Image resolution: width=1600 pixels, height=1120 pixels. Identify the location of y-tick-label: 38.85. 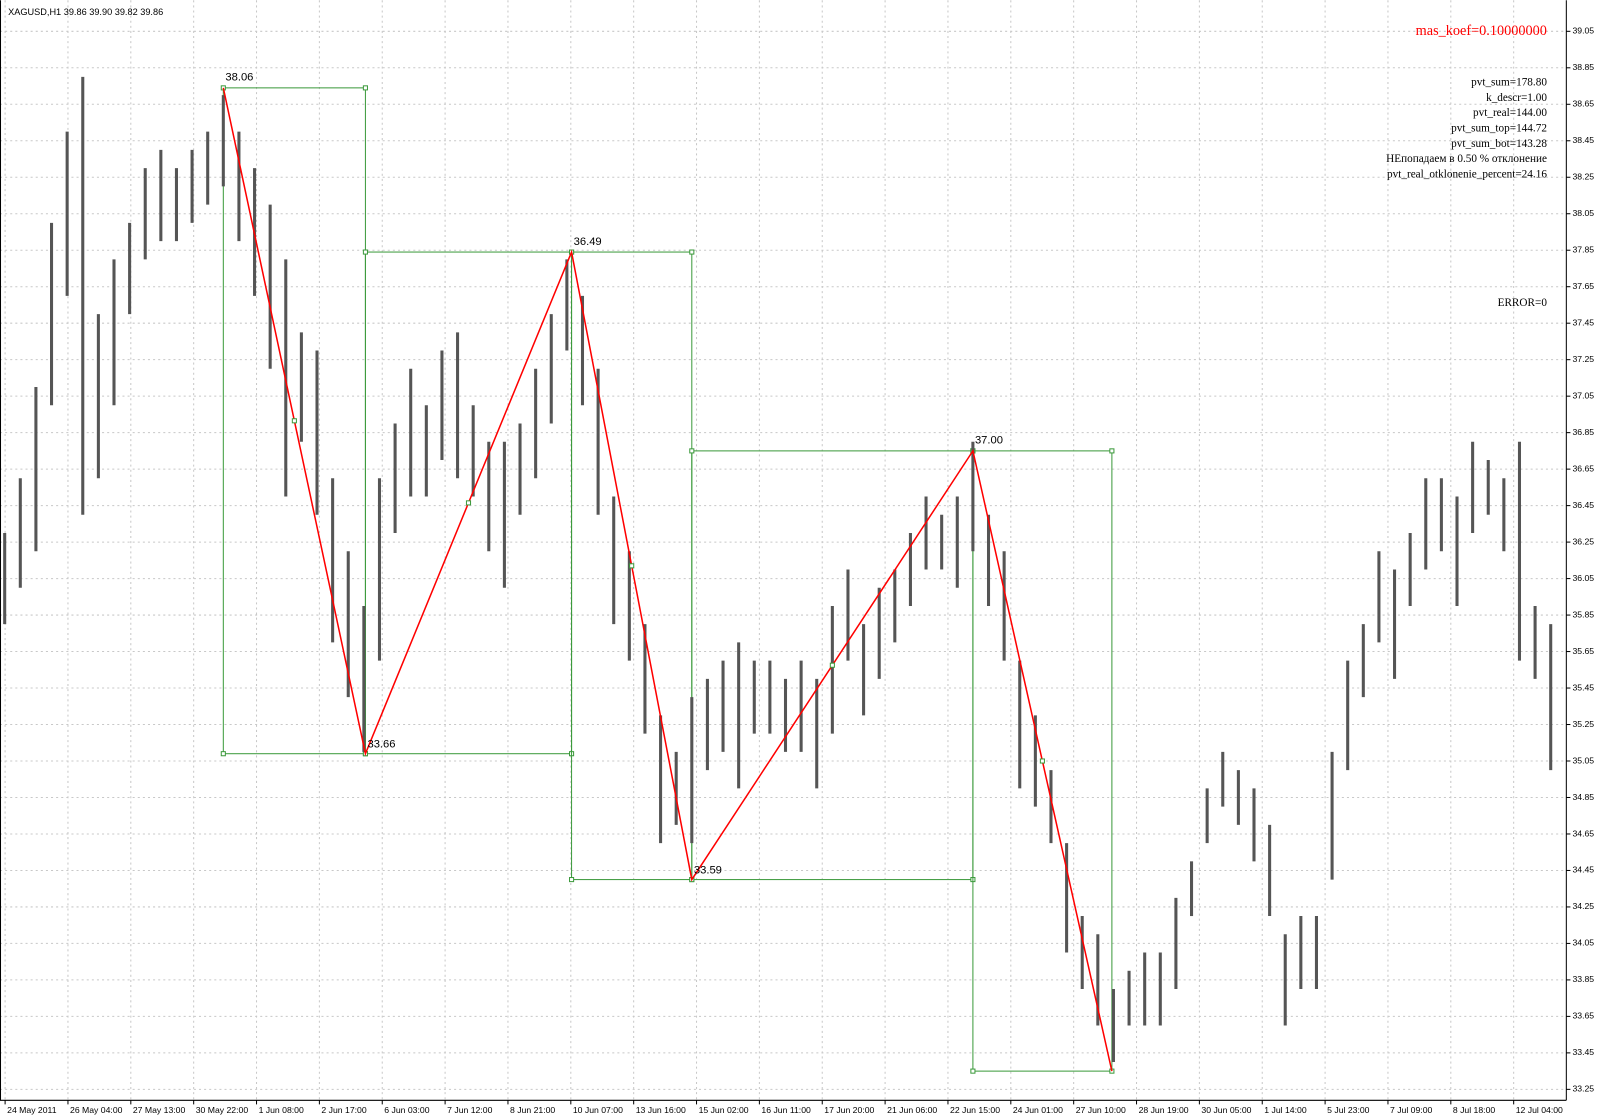
(1583, 67).